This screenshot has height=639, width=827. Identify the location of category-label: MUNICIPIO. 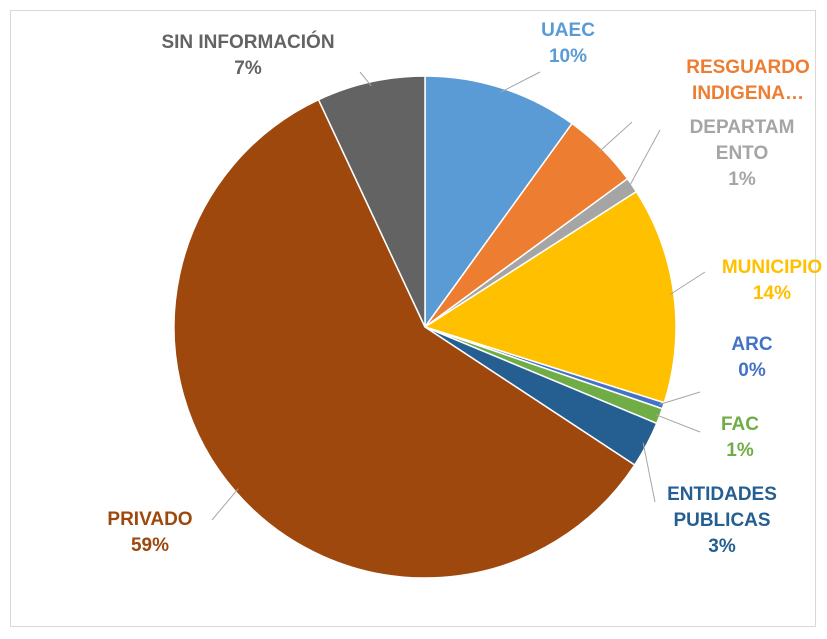
(772, 267).